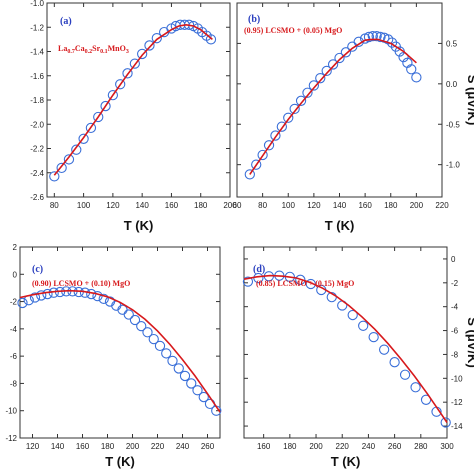 The width and height of the screenshot is (474, 474). Describe the element at coordinates (455, 331) in the screenshot. I see `y-tick-label: -6` at that location.